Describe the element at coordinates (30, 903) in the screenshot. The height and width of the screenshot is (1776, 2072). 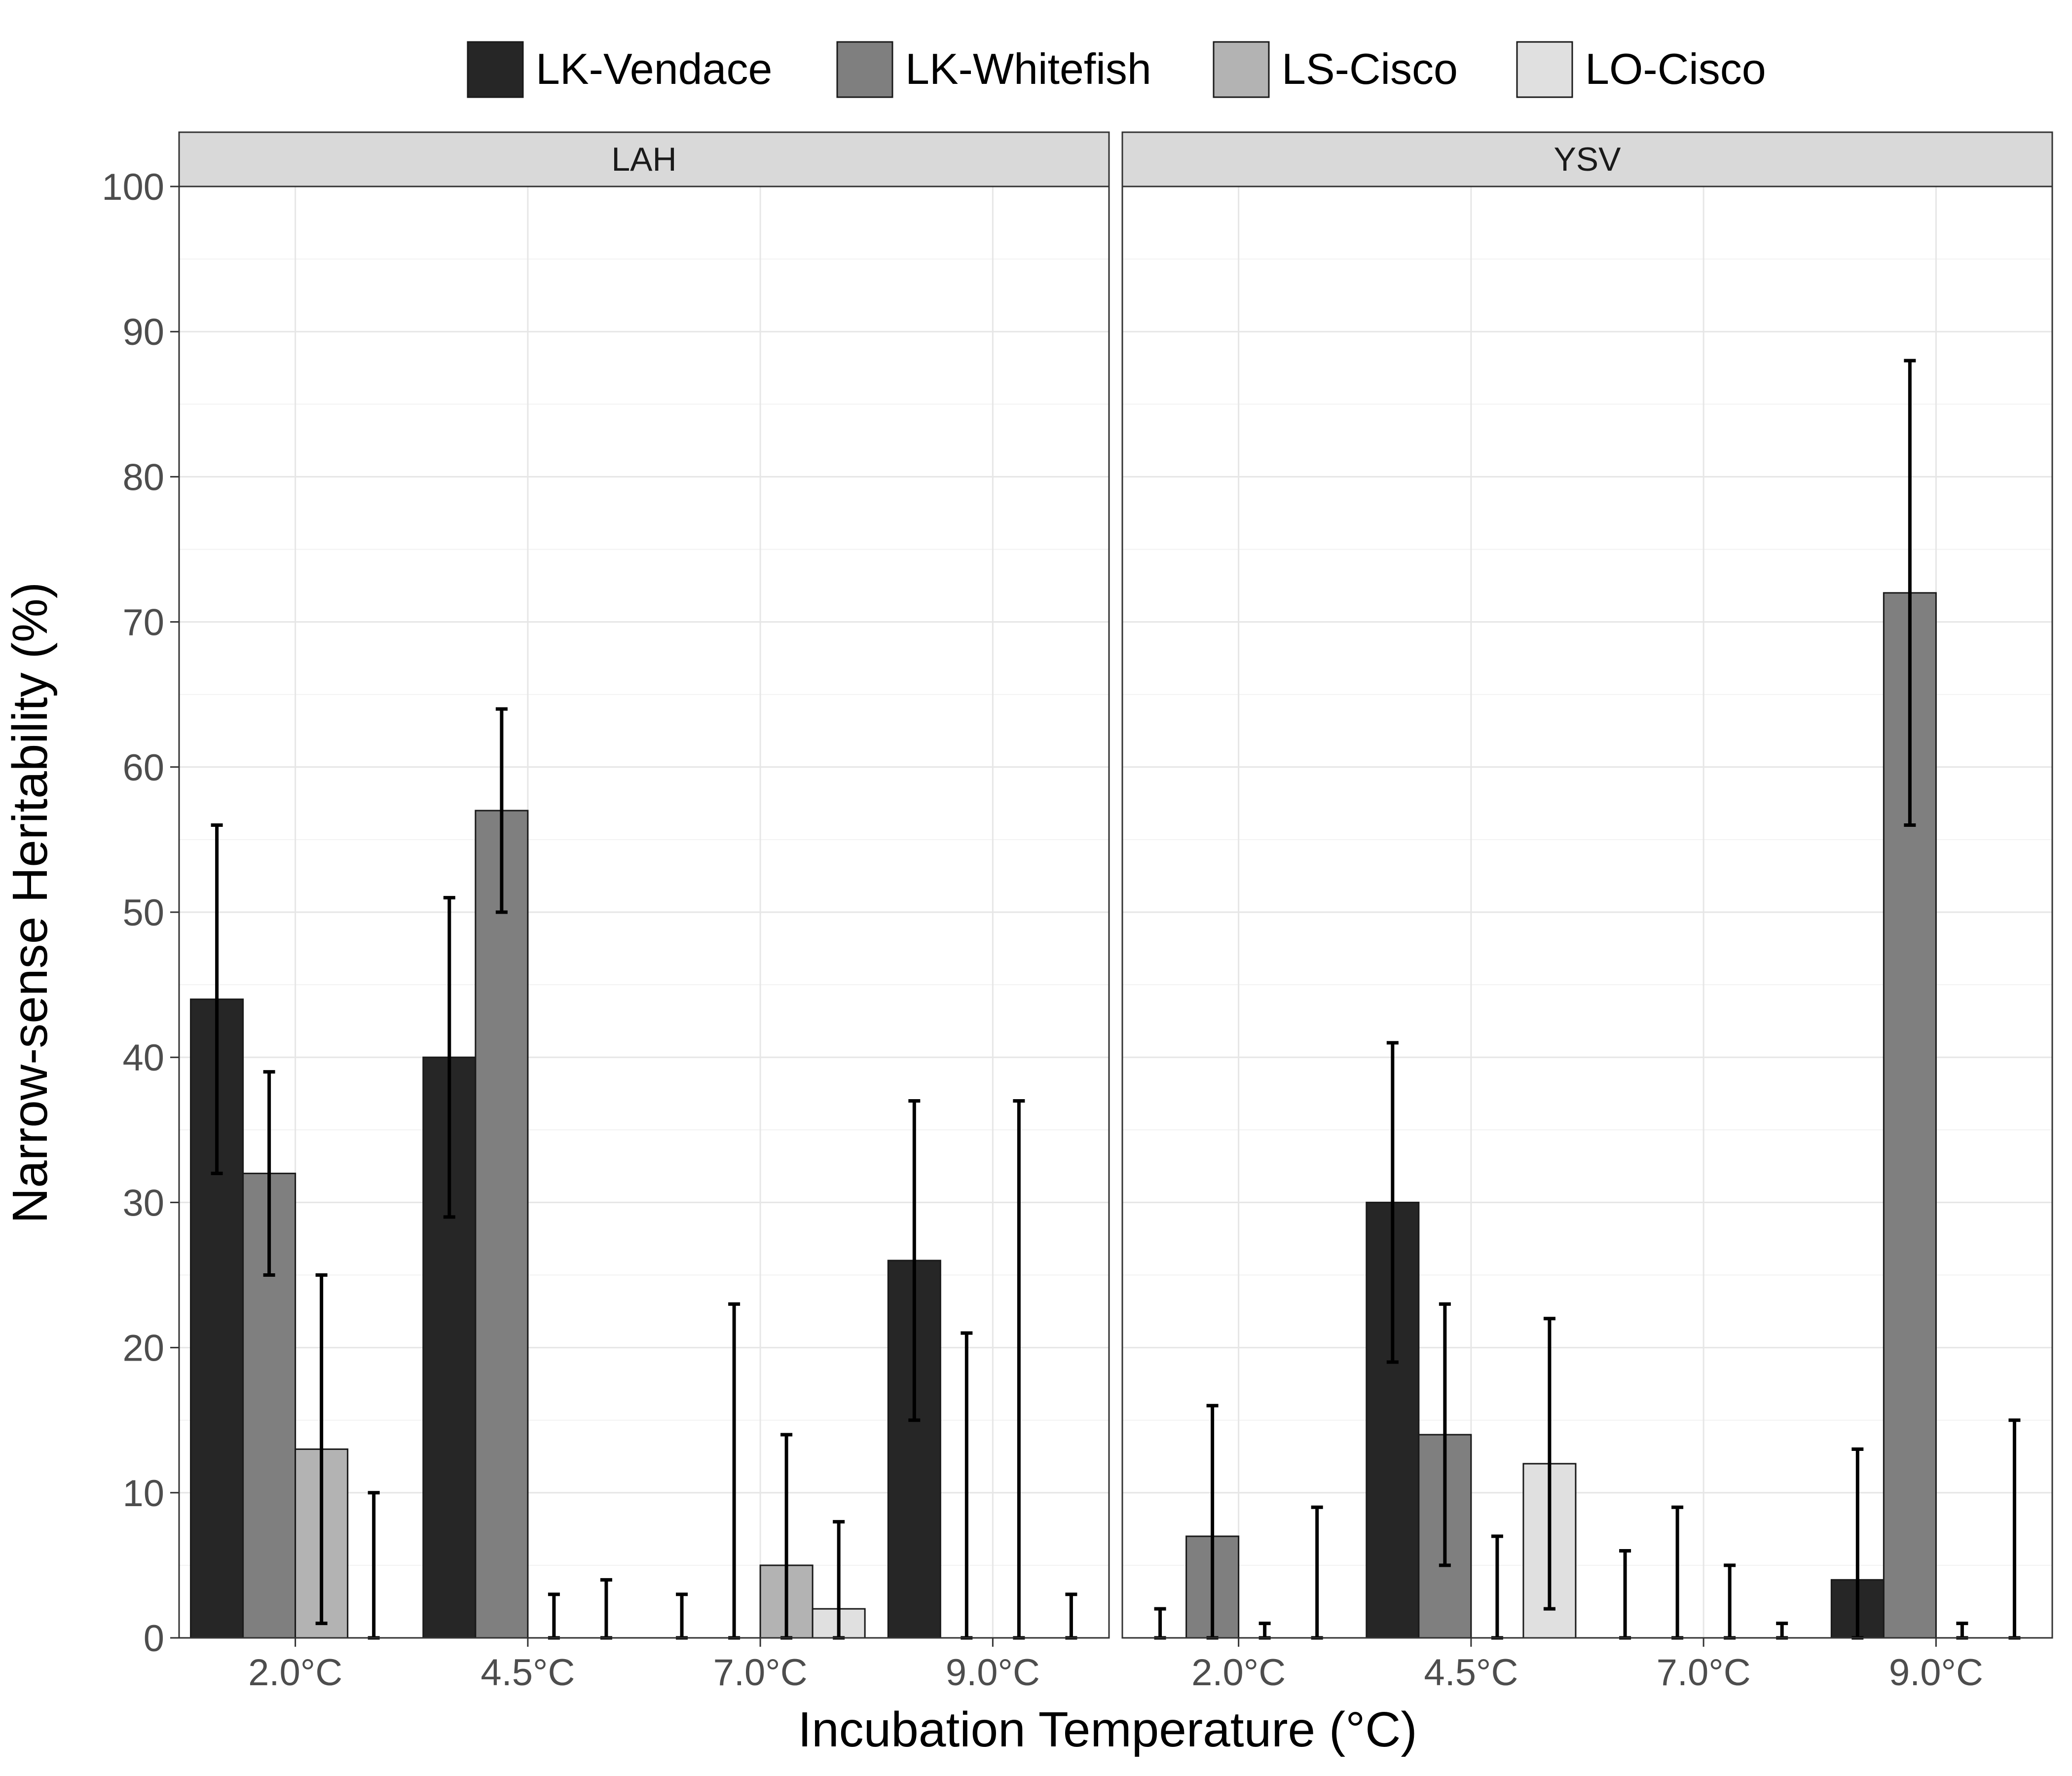
I see `y-axis-title: Narrow-sense Heritability (%)` at that location.